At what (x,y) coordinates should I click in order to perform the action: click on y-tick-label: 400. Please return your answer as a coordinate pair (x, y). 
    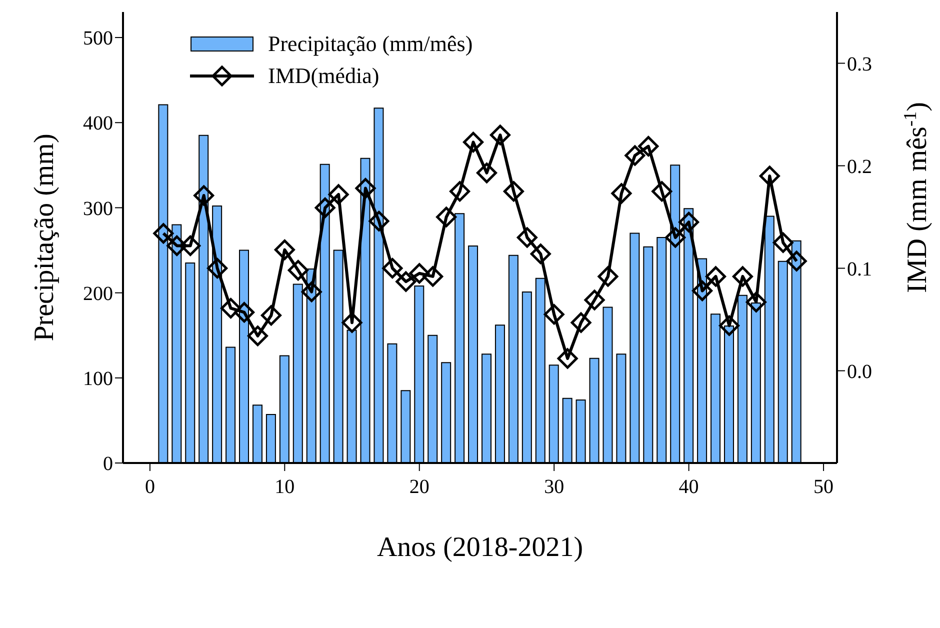
    Looking at the image, I should click on (98, 123).